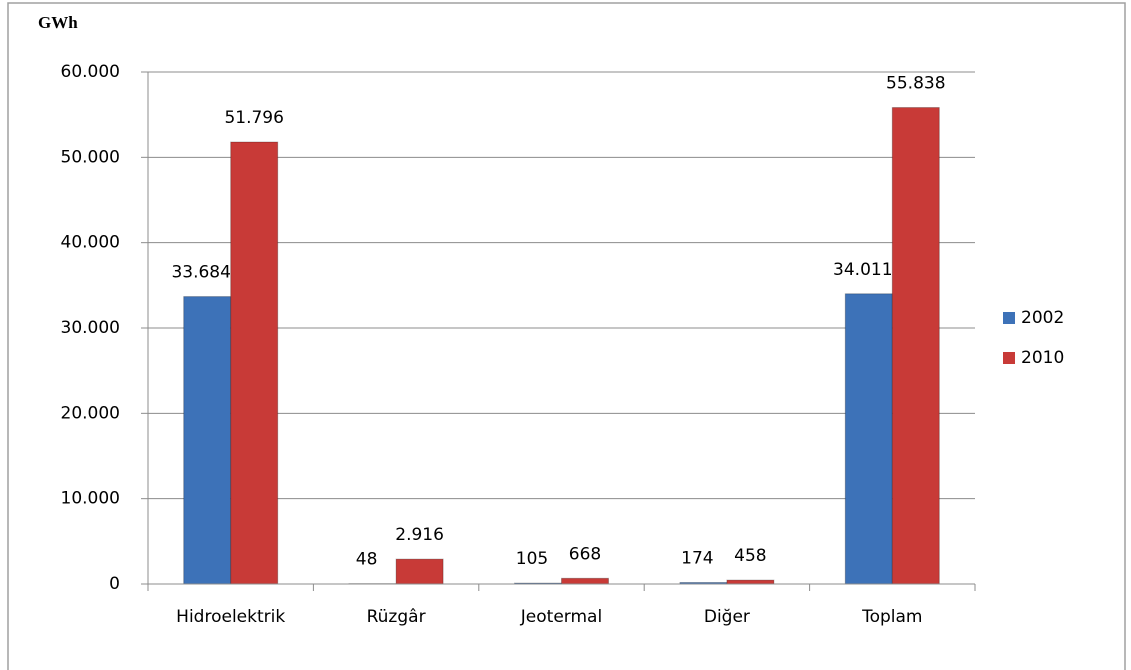 The image size is (1131, 670). I want to click on value-label: 48, so click(367, 560).